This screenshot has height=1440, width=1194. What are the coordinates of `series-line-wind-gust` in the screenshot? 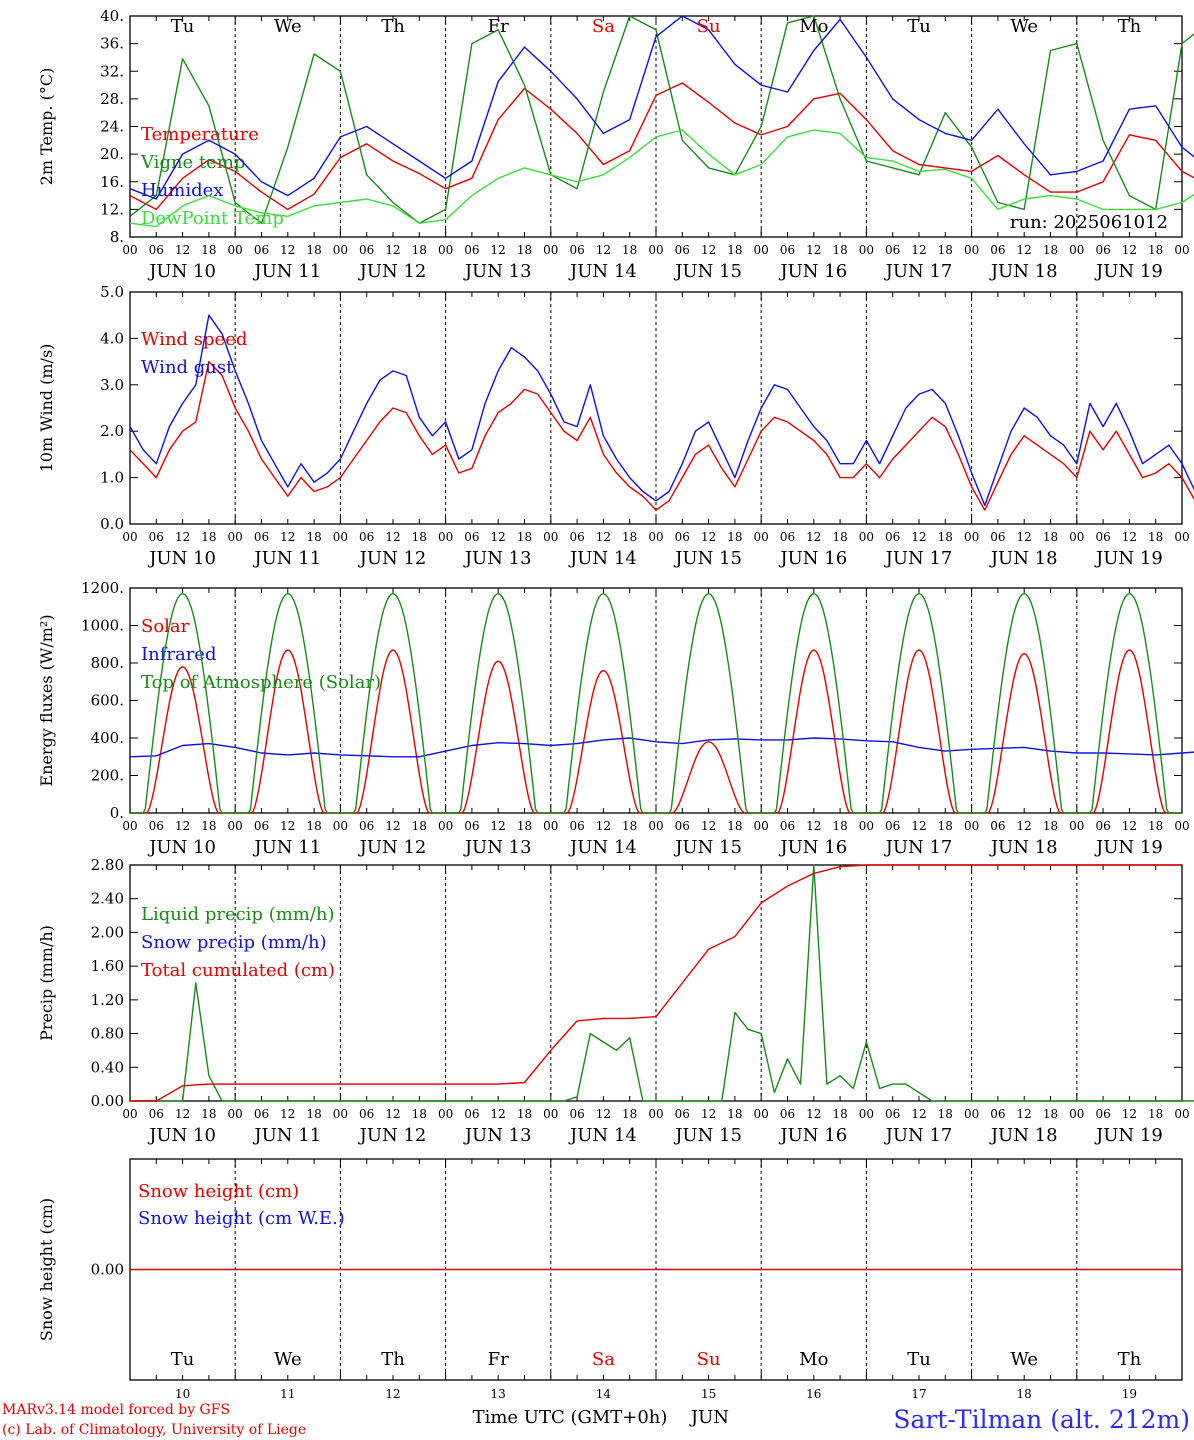 It's located at (661, 410).